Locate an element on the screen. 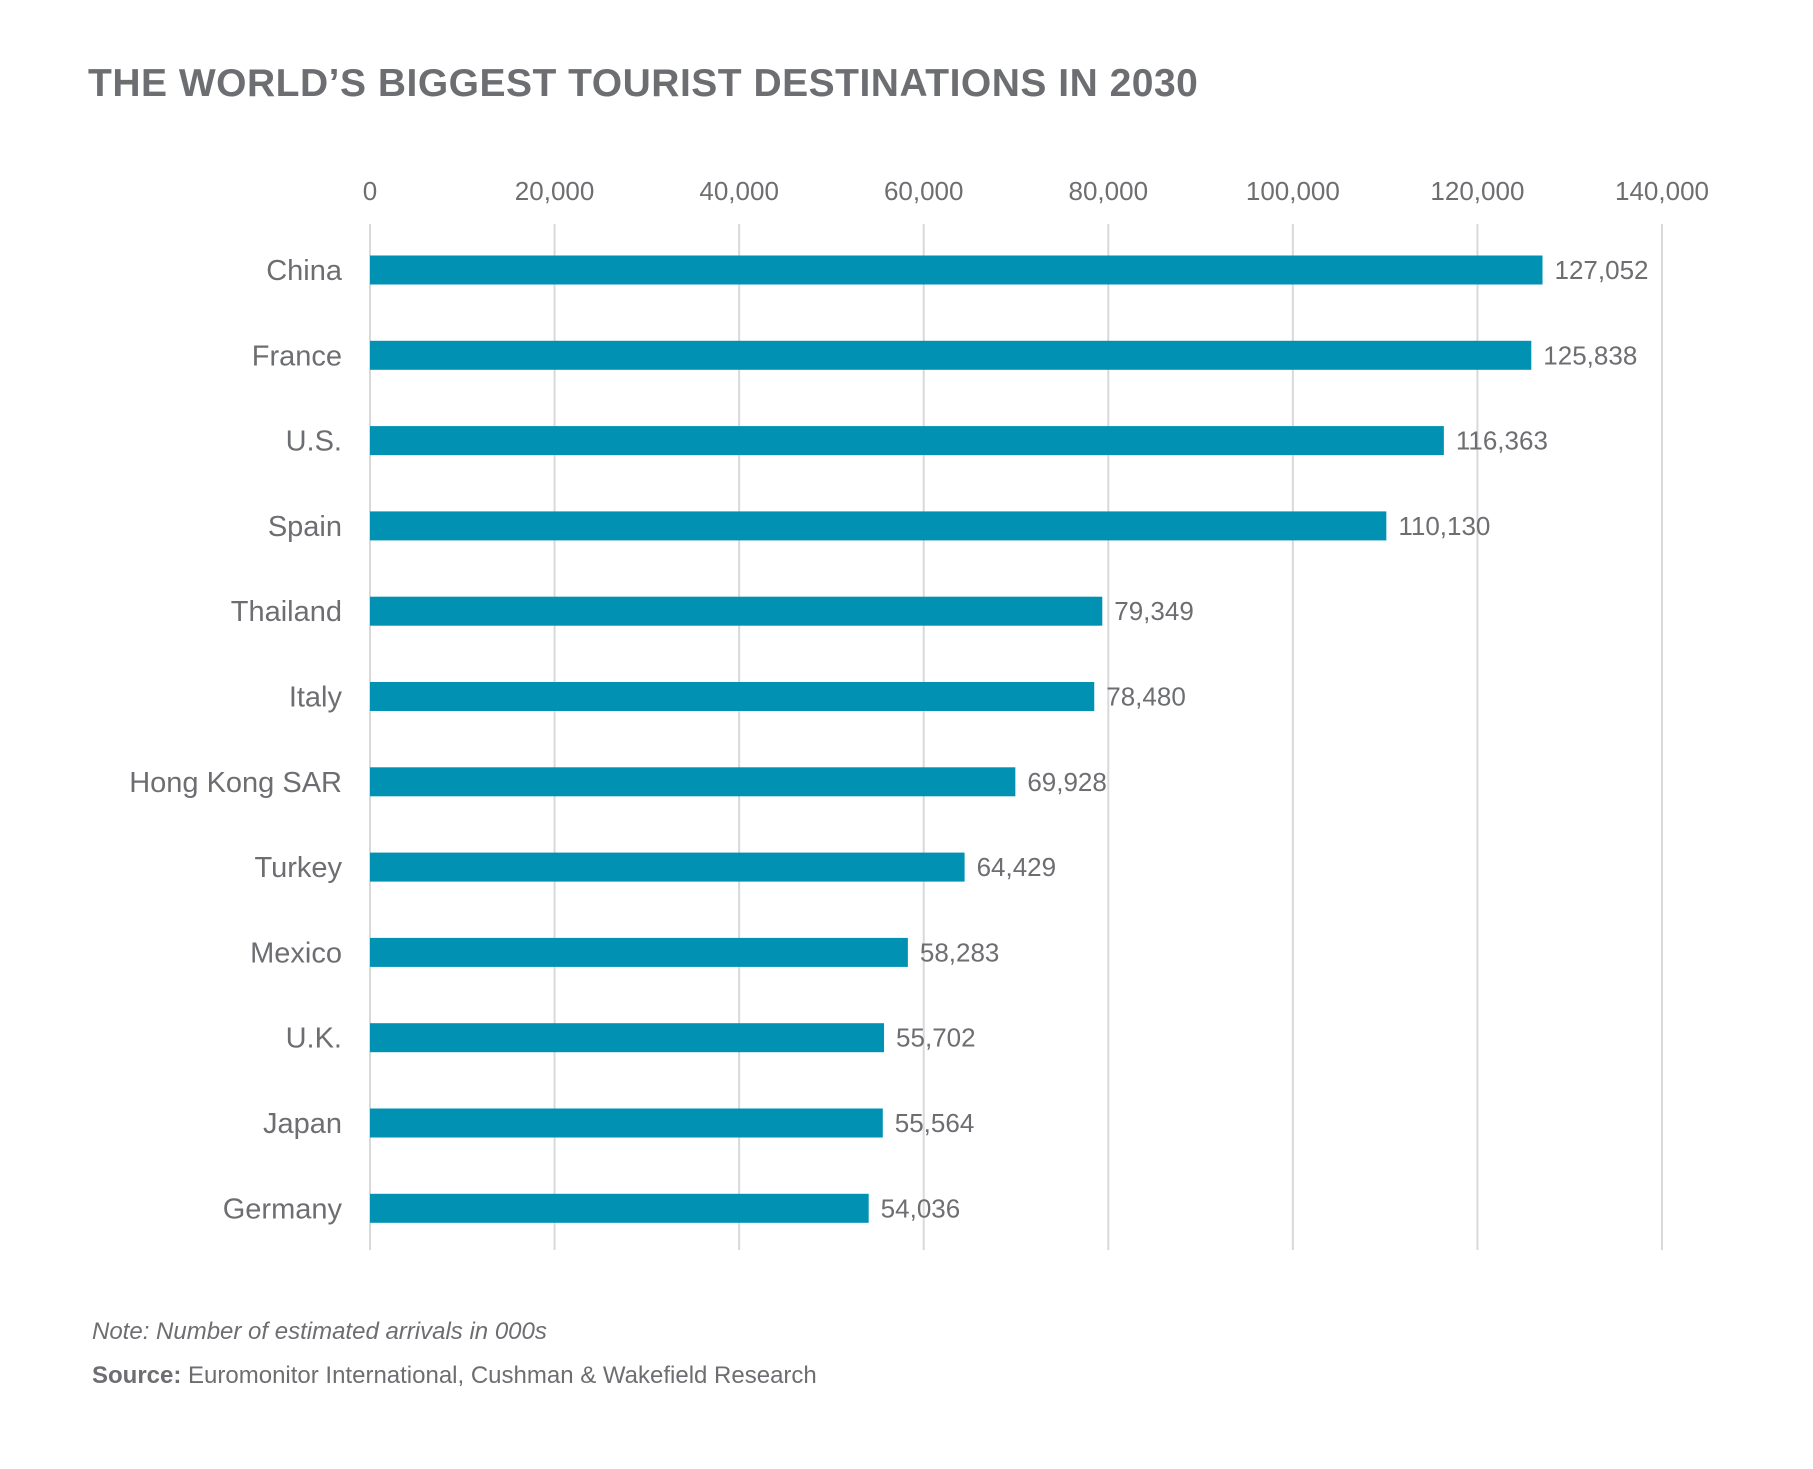  data-label: 55,702 is located at coordinates (936, 1038).